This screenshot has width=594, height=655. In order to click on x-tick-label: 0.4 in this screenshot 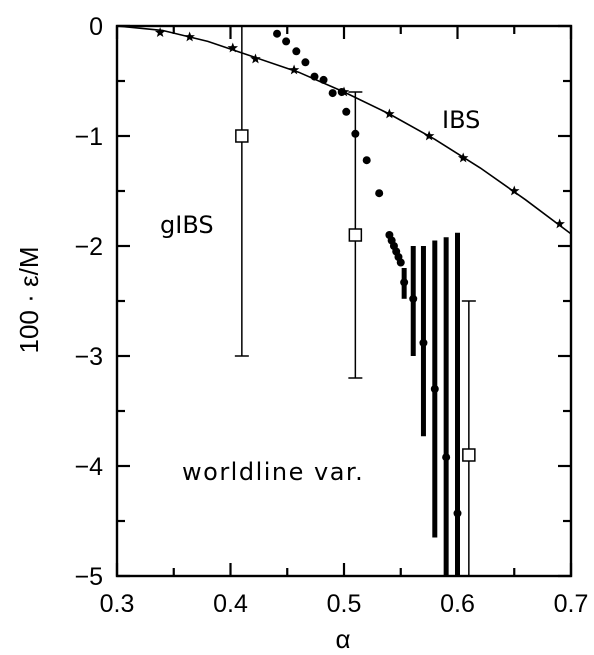, I will do `click(230, 604)`.